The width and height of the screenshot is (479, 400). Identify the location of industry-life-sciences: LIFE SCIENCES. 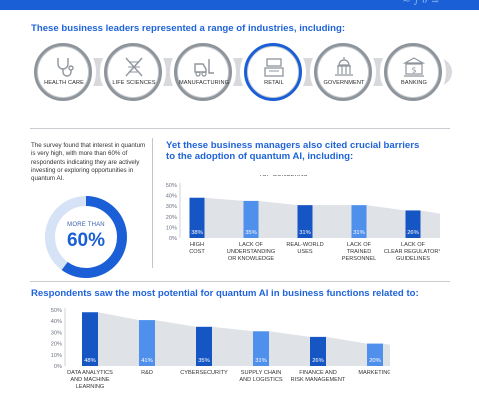
(133, 72).